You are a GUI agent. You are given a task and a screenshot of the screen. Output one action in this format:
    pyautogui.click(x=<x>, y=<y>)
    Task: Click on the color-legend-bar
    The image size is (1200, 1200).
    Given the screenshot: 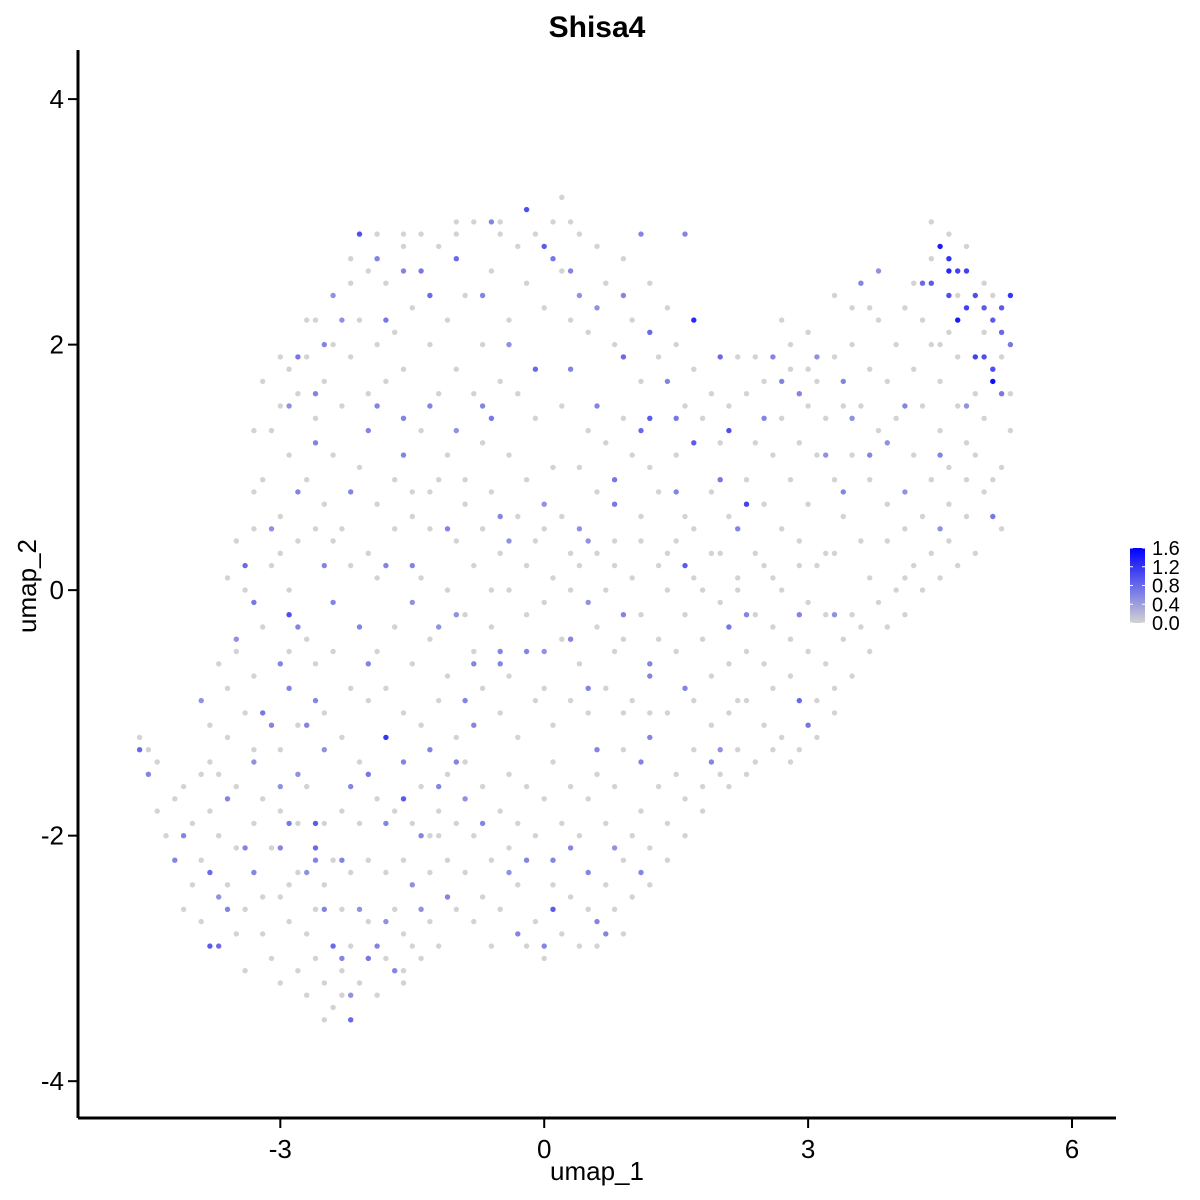 What is the action you would take?
    pyautogui.click(x=1137, y=585)
    